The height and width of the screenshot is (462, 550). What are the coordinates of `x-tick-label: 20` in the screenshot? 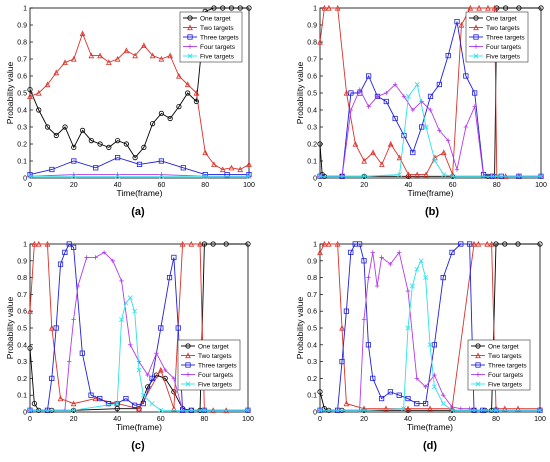 It's located at (74, 419).